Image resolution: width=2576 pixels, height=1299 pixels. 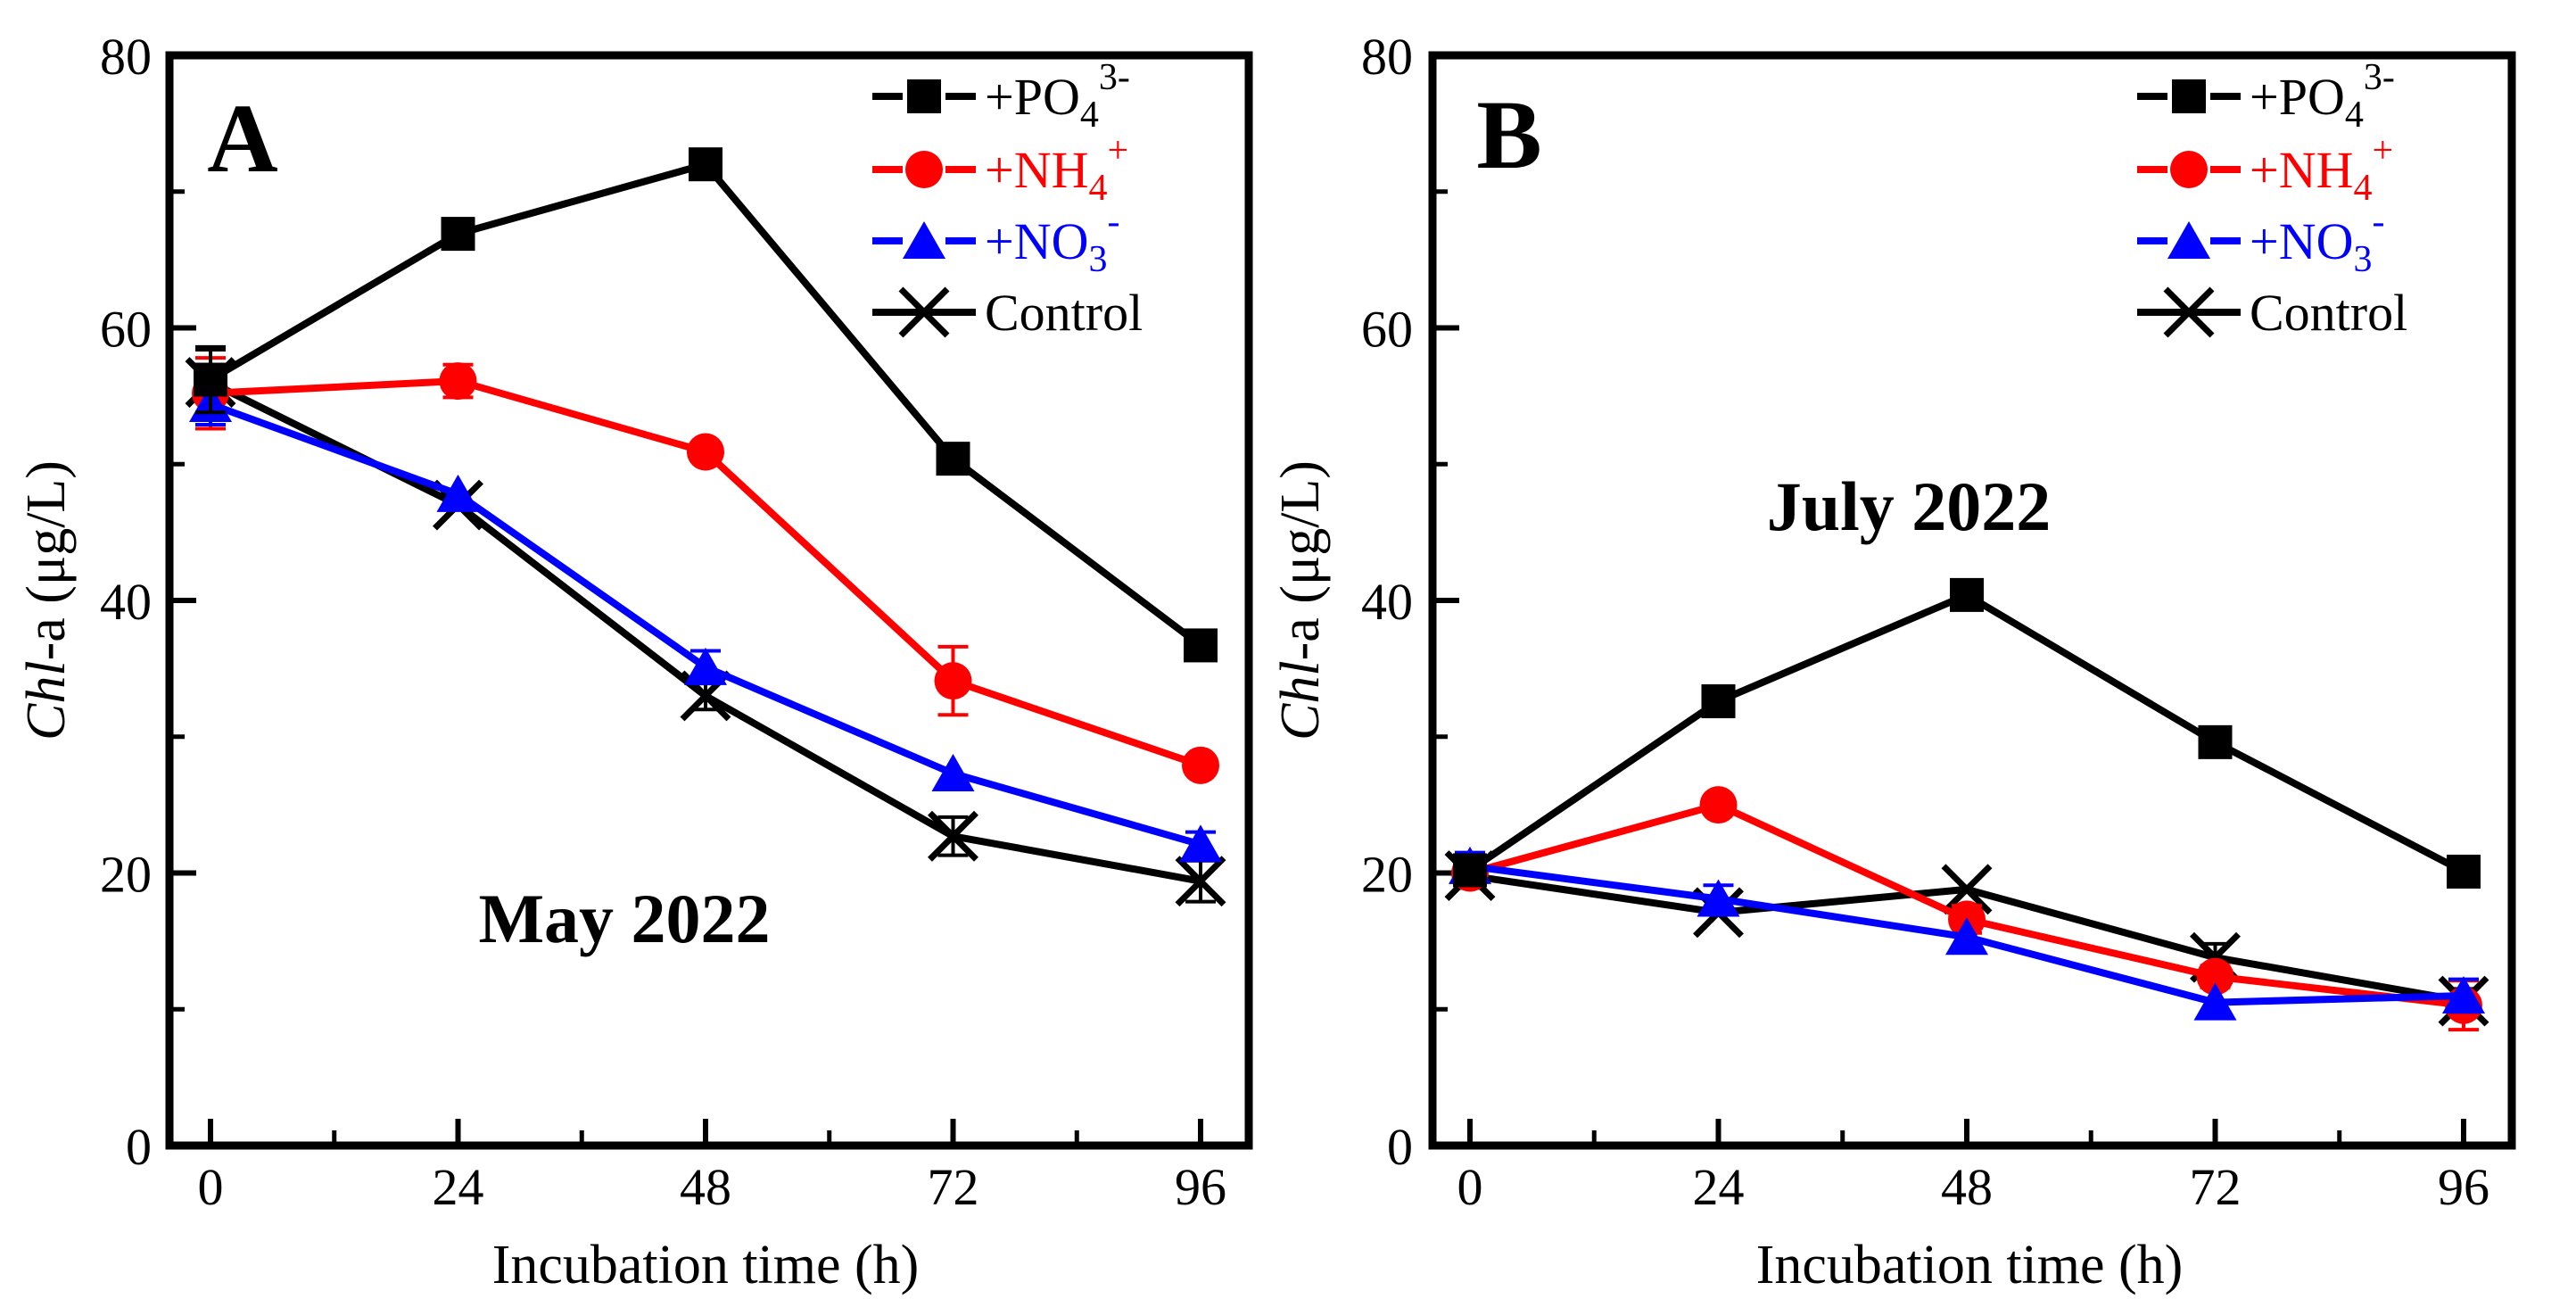 What do you see at coordinates (242, 138) in the screenshot?
I see `panel-letter: A` at bounding box center [242, 138].